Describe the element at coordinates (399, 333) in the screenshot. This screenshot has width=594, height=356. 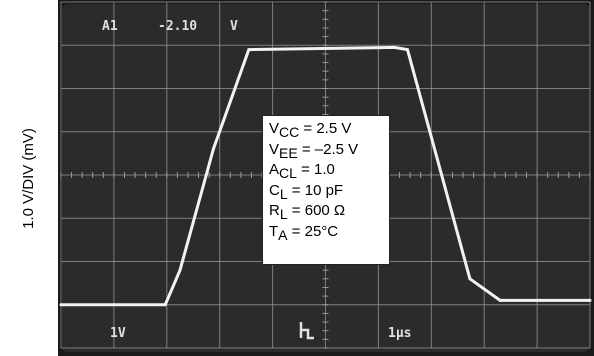
I see `readout-time-per-div: 1µs` at that location.